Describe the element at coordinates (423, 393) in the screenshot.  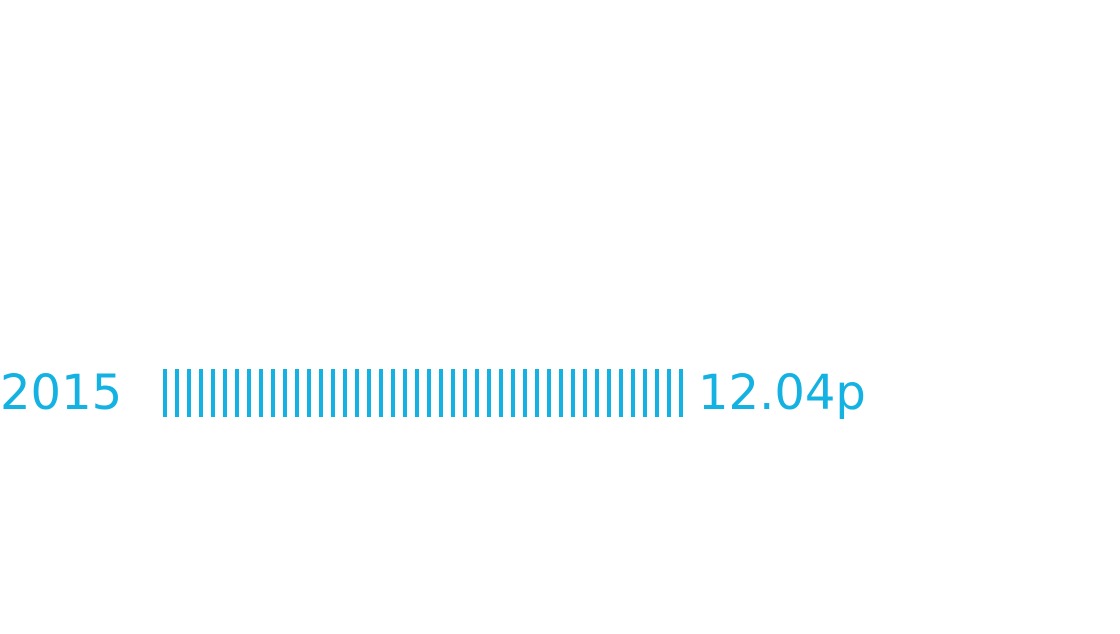
I see `bar` at that location.